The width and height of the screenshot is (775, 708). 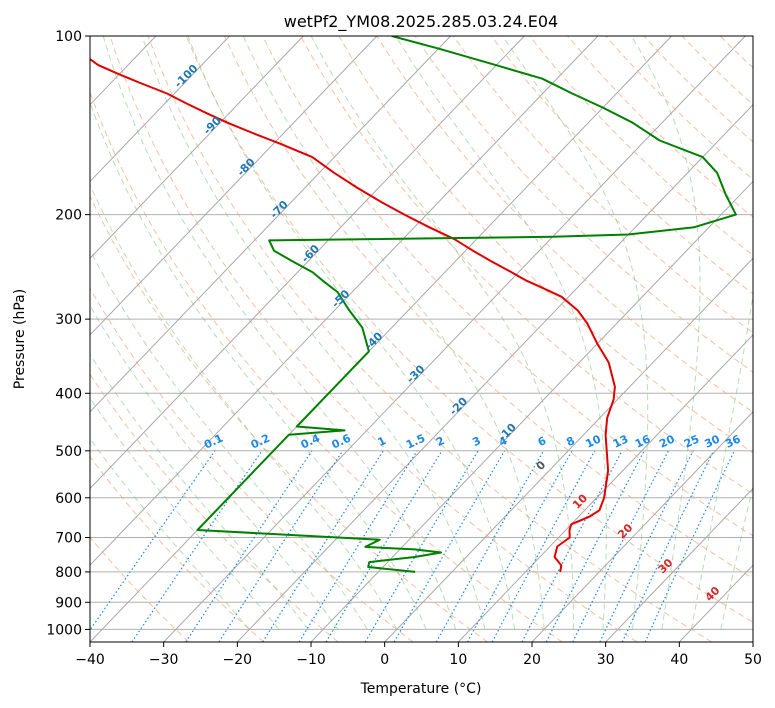 What do you see at coordinates (68, 452) in the screenshot?
I see `y-tick-label: 500` at bounding box center [68, 452].